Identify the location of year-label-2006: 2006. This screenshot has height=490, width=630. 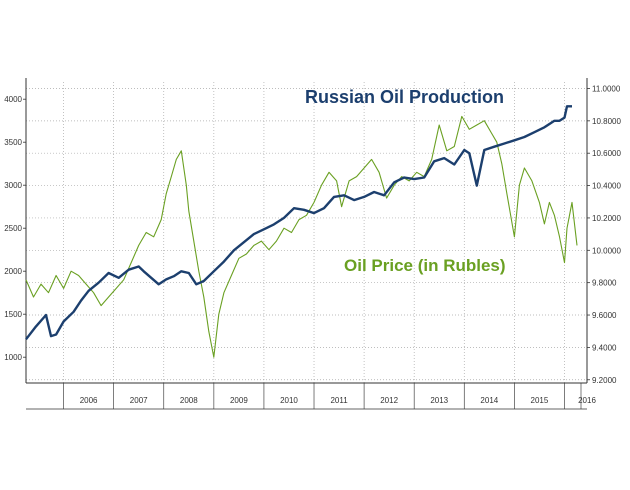
(89, 400).